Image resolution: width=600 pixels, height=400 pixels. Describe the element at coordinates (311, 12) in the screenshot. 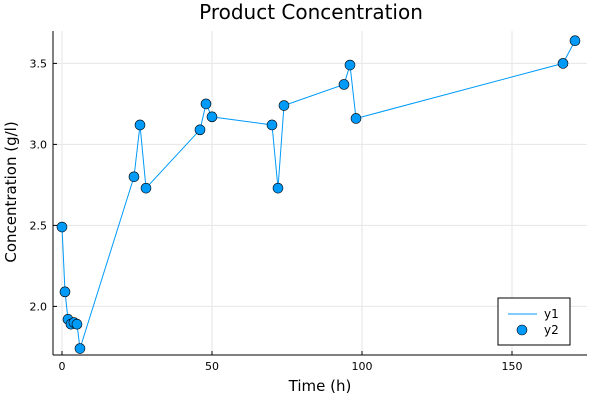

I see `chart-title: Product Concentration` at that location.